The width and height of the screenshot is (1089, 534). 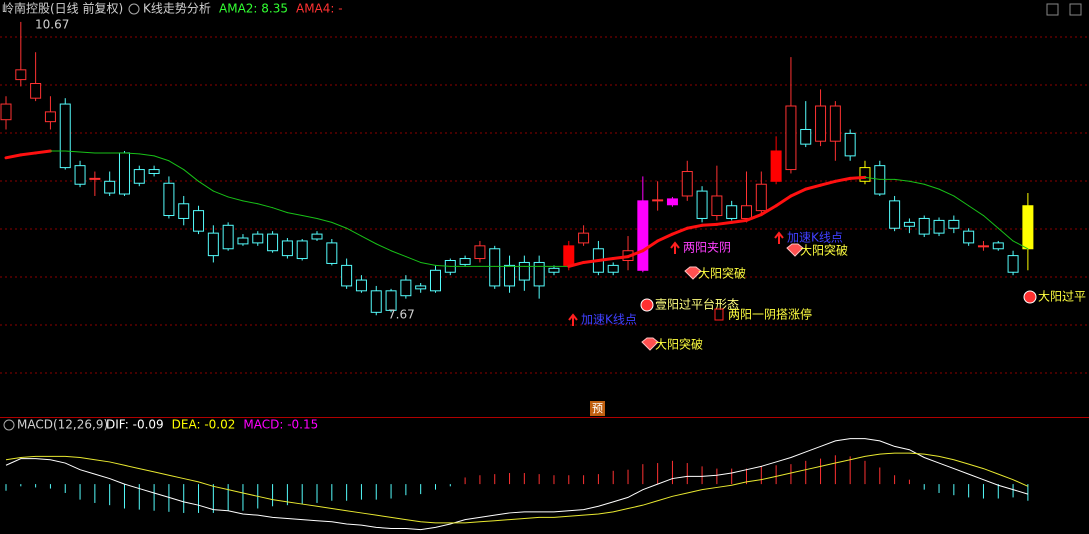 I want to click on b-icon, so click(x=719, y=314).